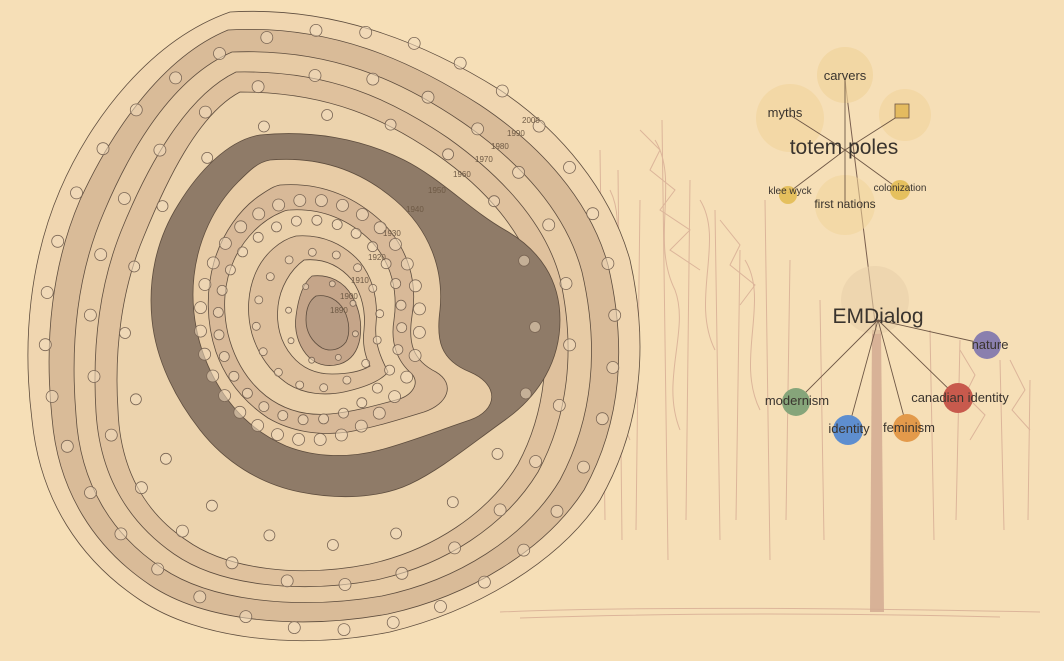 Image resolution: width=1064 pixels, height=666 pixels. I want to click on year-1920: 1920, so click(377, 257).